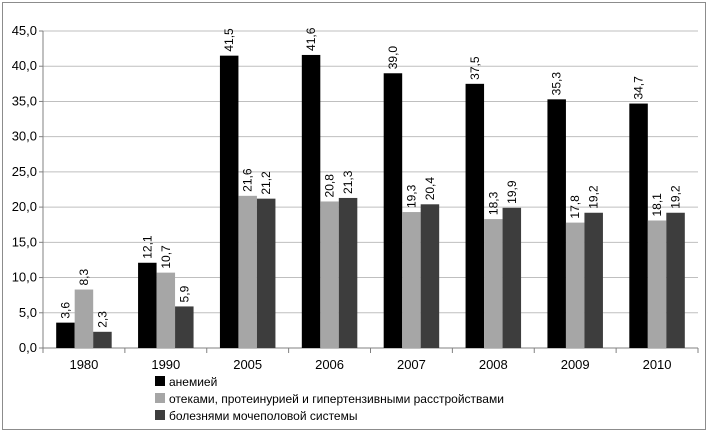  Describe the element at coordinates (657, 205) in the screenshot. I see `data-label: 18,1` at that location.